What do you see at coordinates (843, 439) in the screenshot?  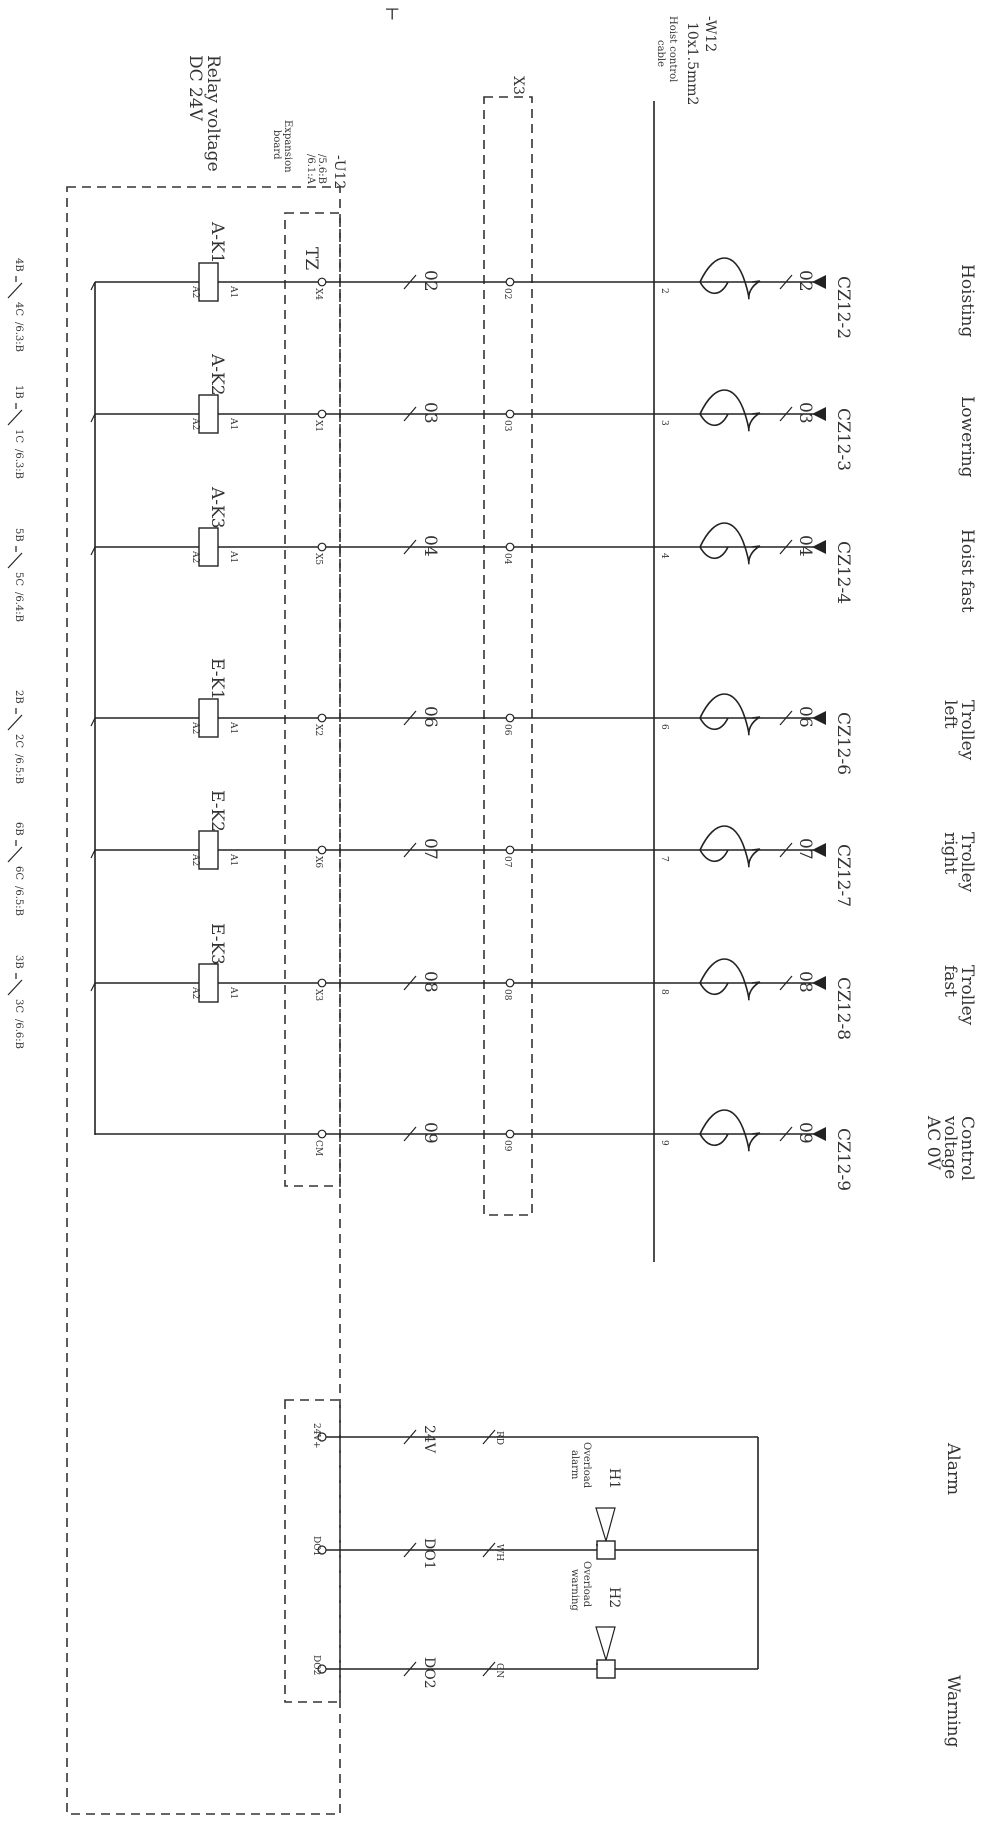 I see `connector-label: CZ12-3` at bounding box center [843, 439].